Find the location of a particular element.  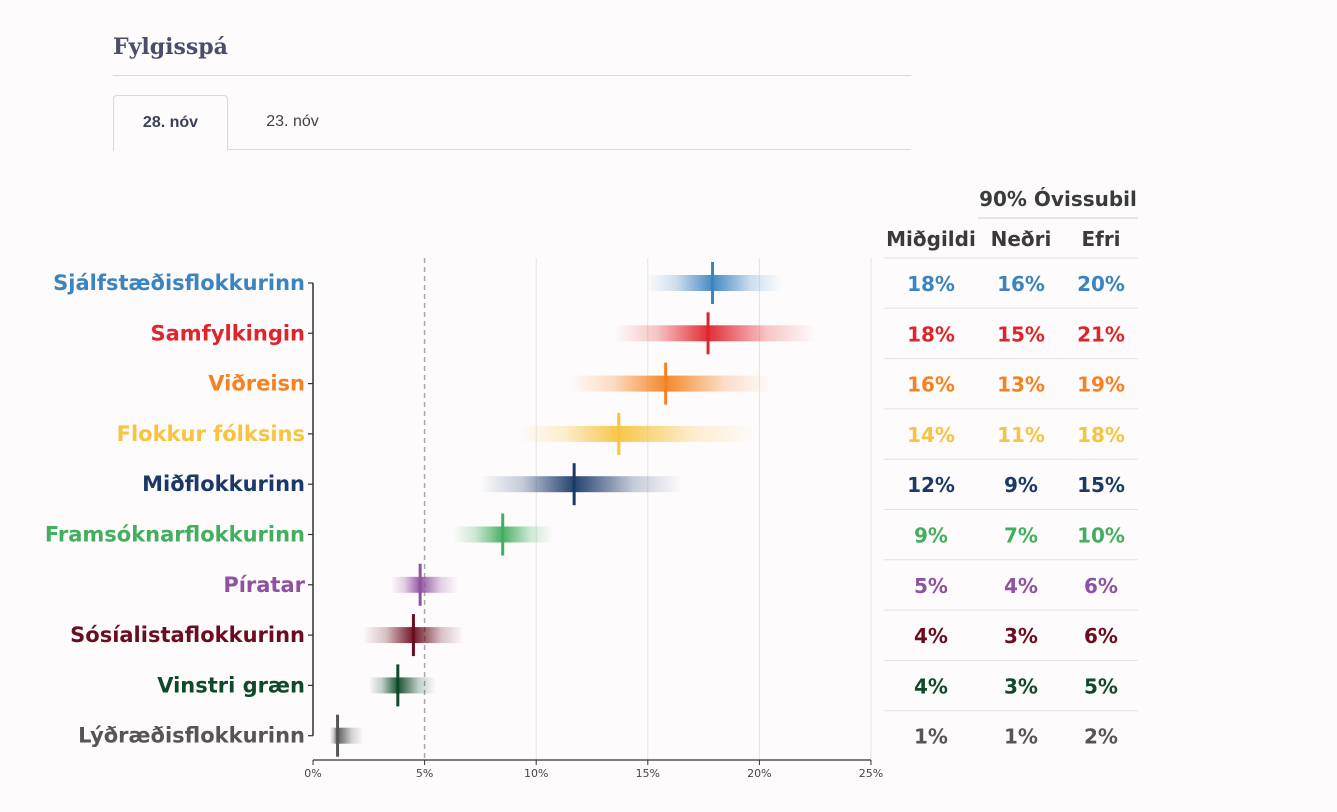

cell-lower: 15% is located at coordinates (1021, 334).